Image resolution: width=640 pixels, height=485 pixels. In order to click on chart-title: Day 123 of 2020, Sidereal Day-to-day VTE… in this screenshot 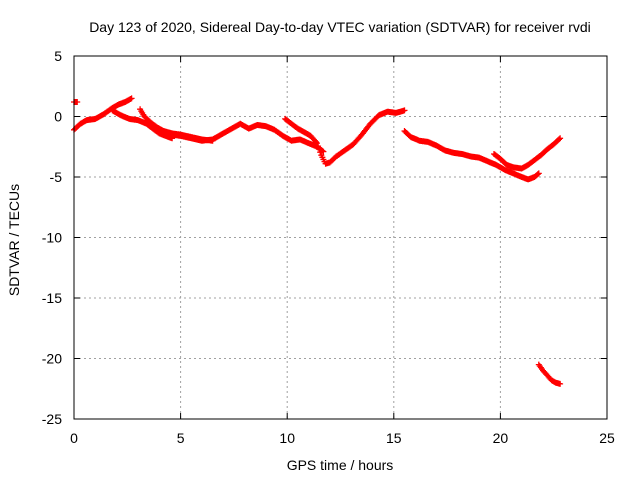, I will do `click(340, 27)`.